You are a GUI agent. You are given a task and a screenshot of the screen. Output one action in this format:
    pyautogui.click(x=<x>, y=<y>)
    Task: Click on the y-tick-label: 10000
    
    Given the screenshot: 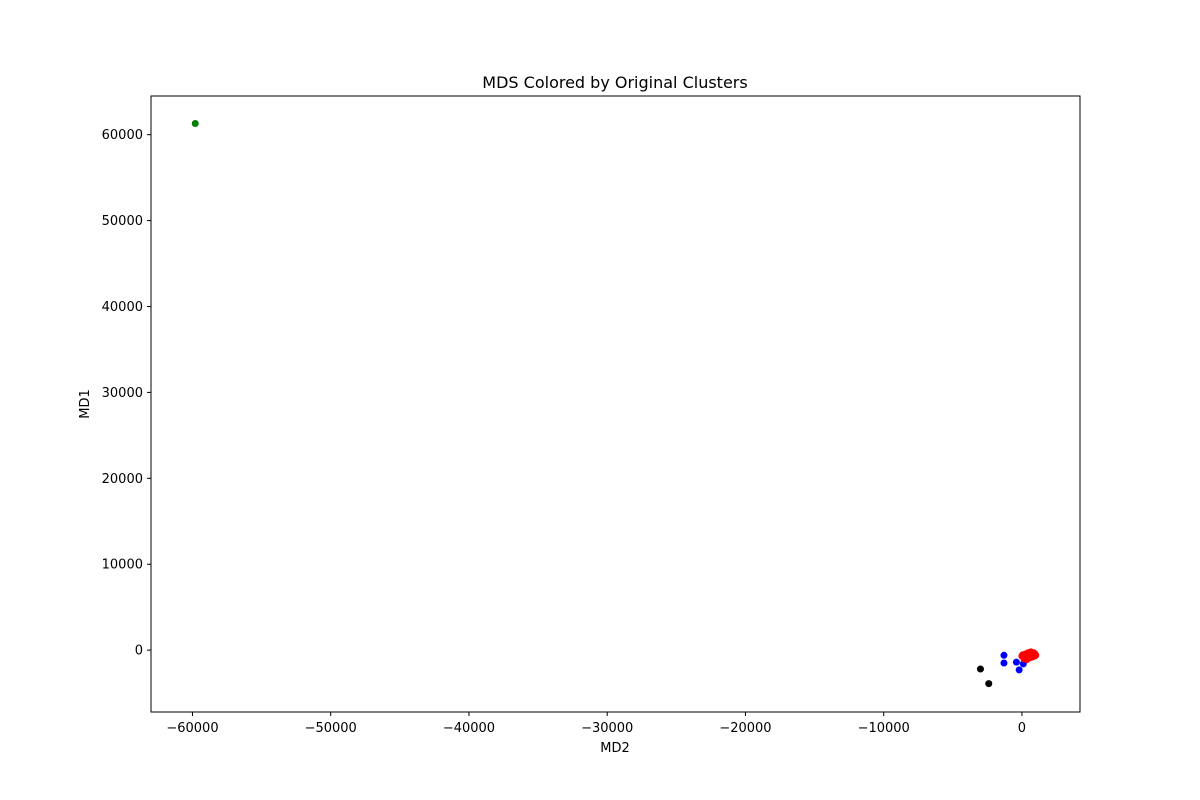 What is the action you would take?
    pyautogui.click(x=122, y=565)
    